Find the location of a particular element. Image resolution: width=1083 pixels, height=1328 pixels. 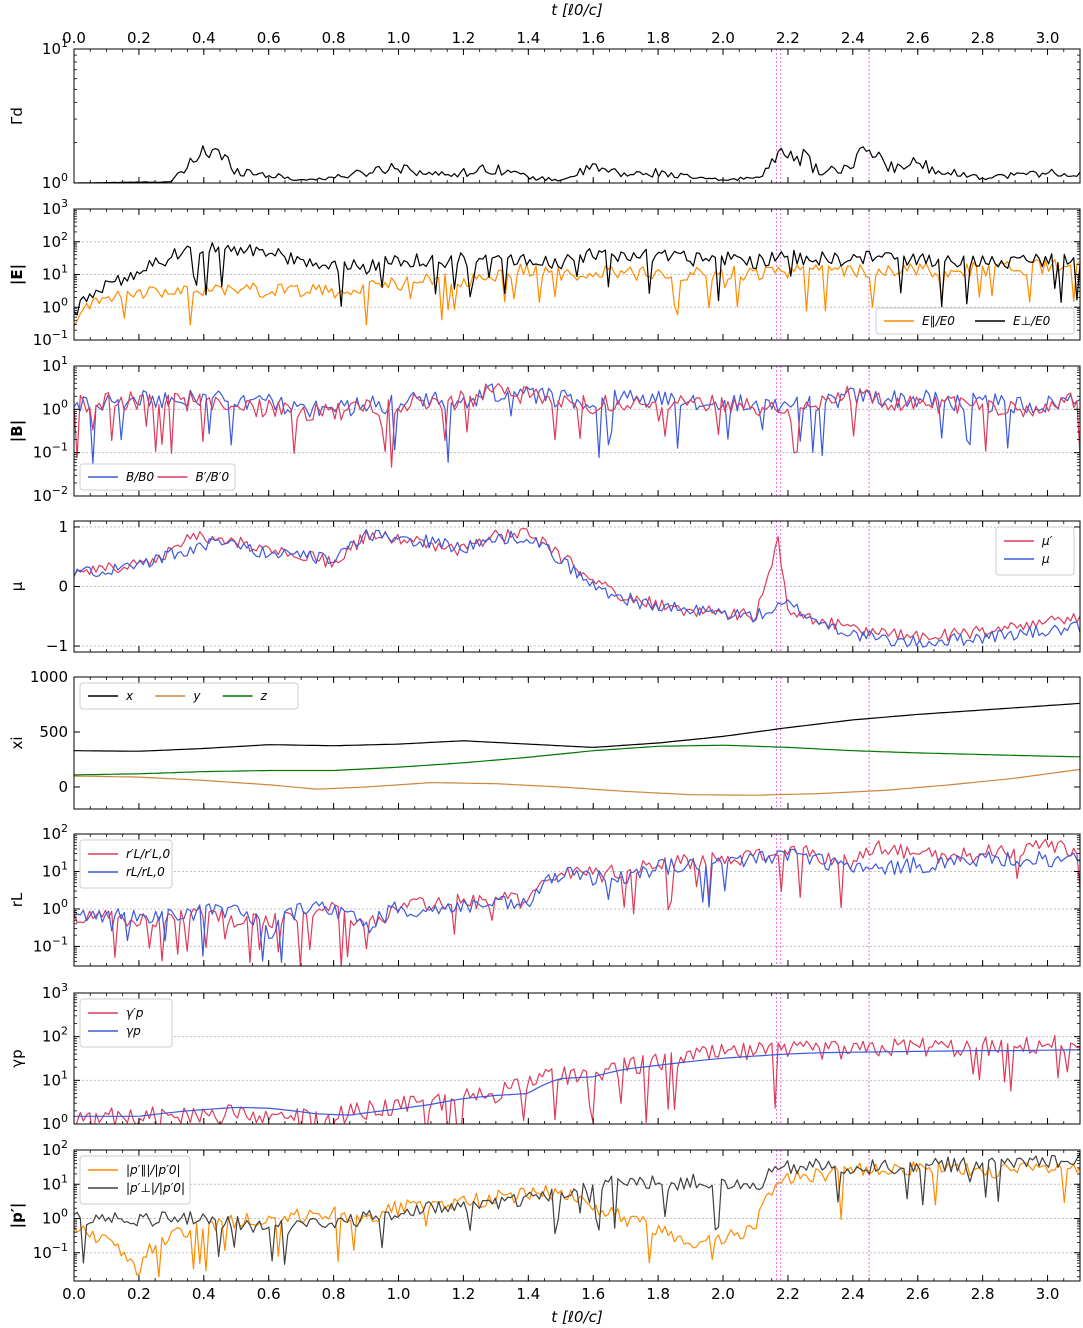

x-tick-label-top: 0.2 is located at coordinates (139, 38).